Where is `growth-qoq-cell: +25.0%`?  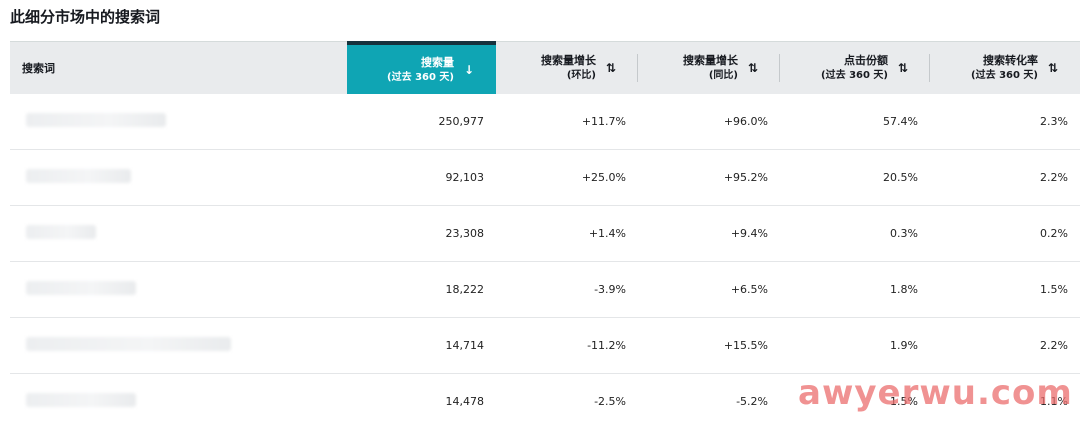
growth-qoq-cell: +25.0% is located at coordinates (603, 177).